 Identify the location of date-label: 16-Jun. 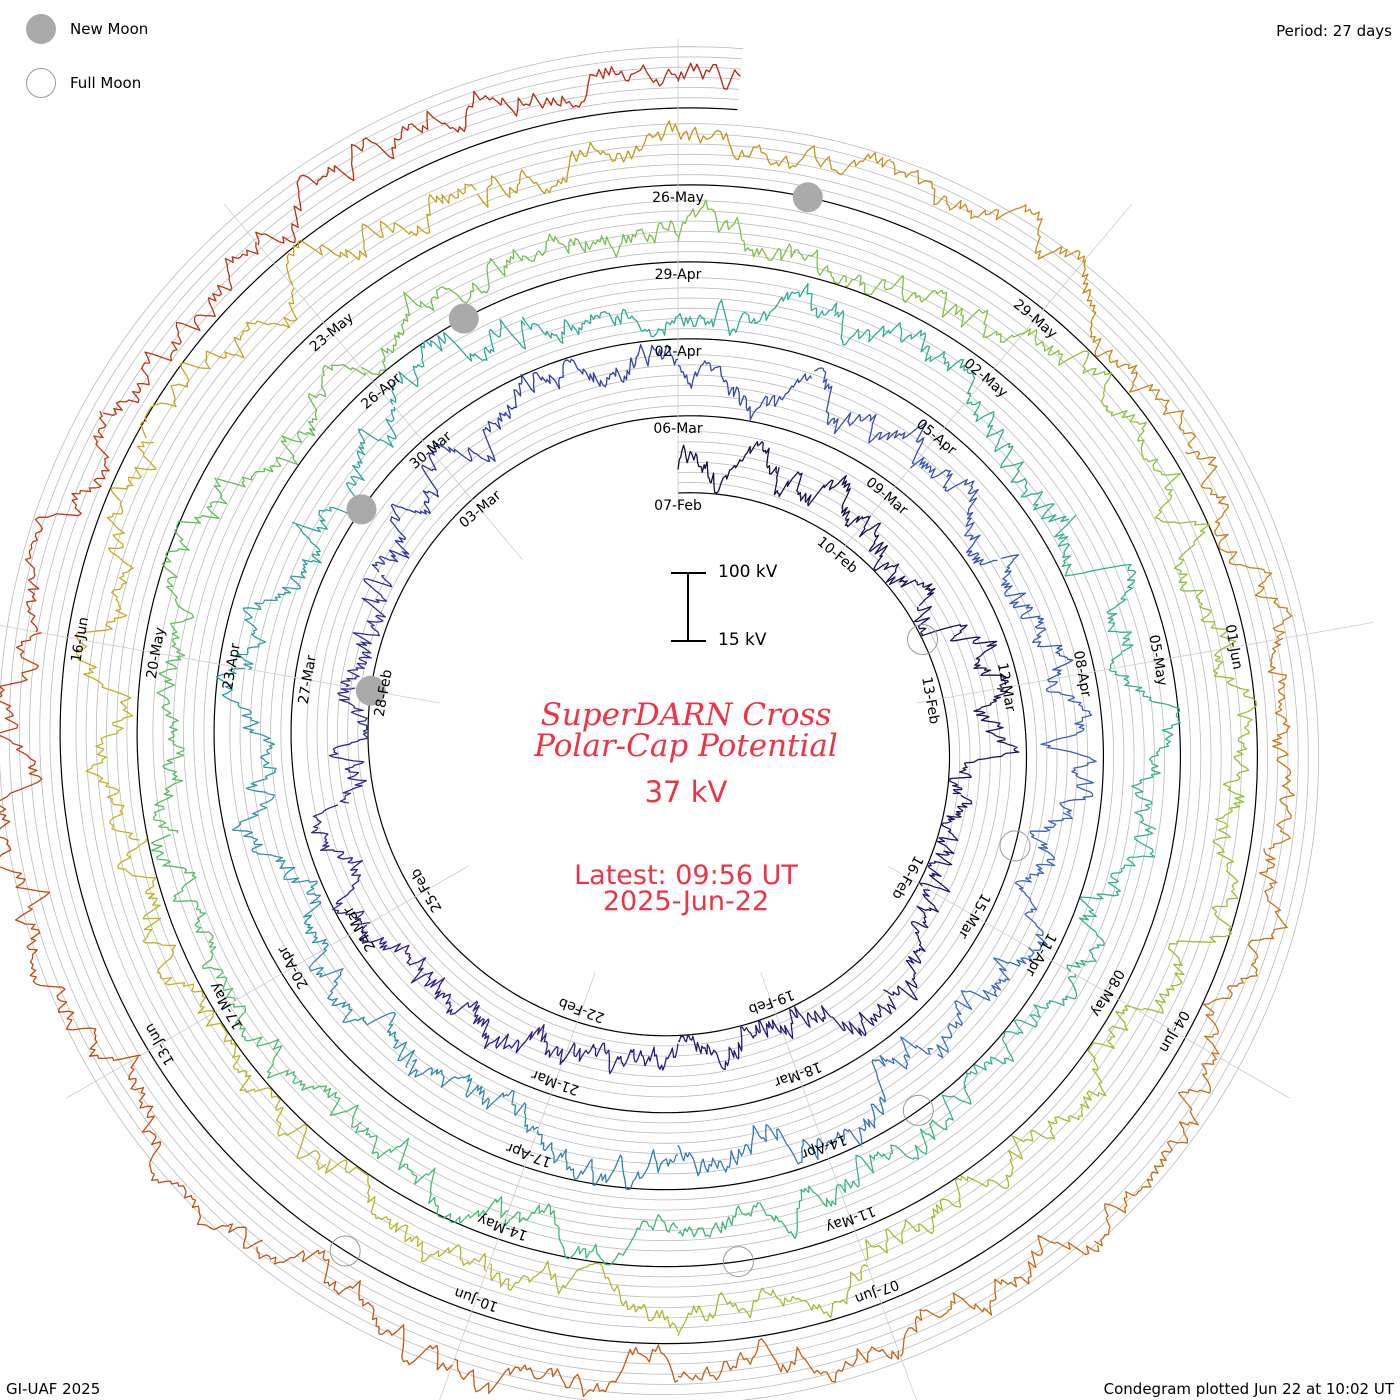
(80, 640).